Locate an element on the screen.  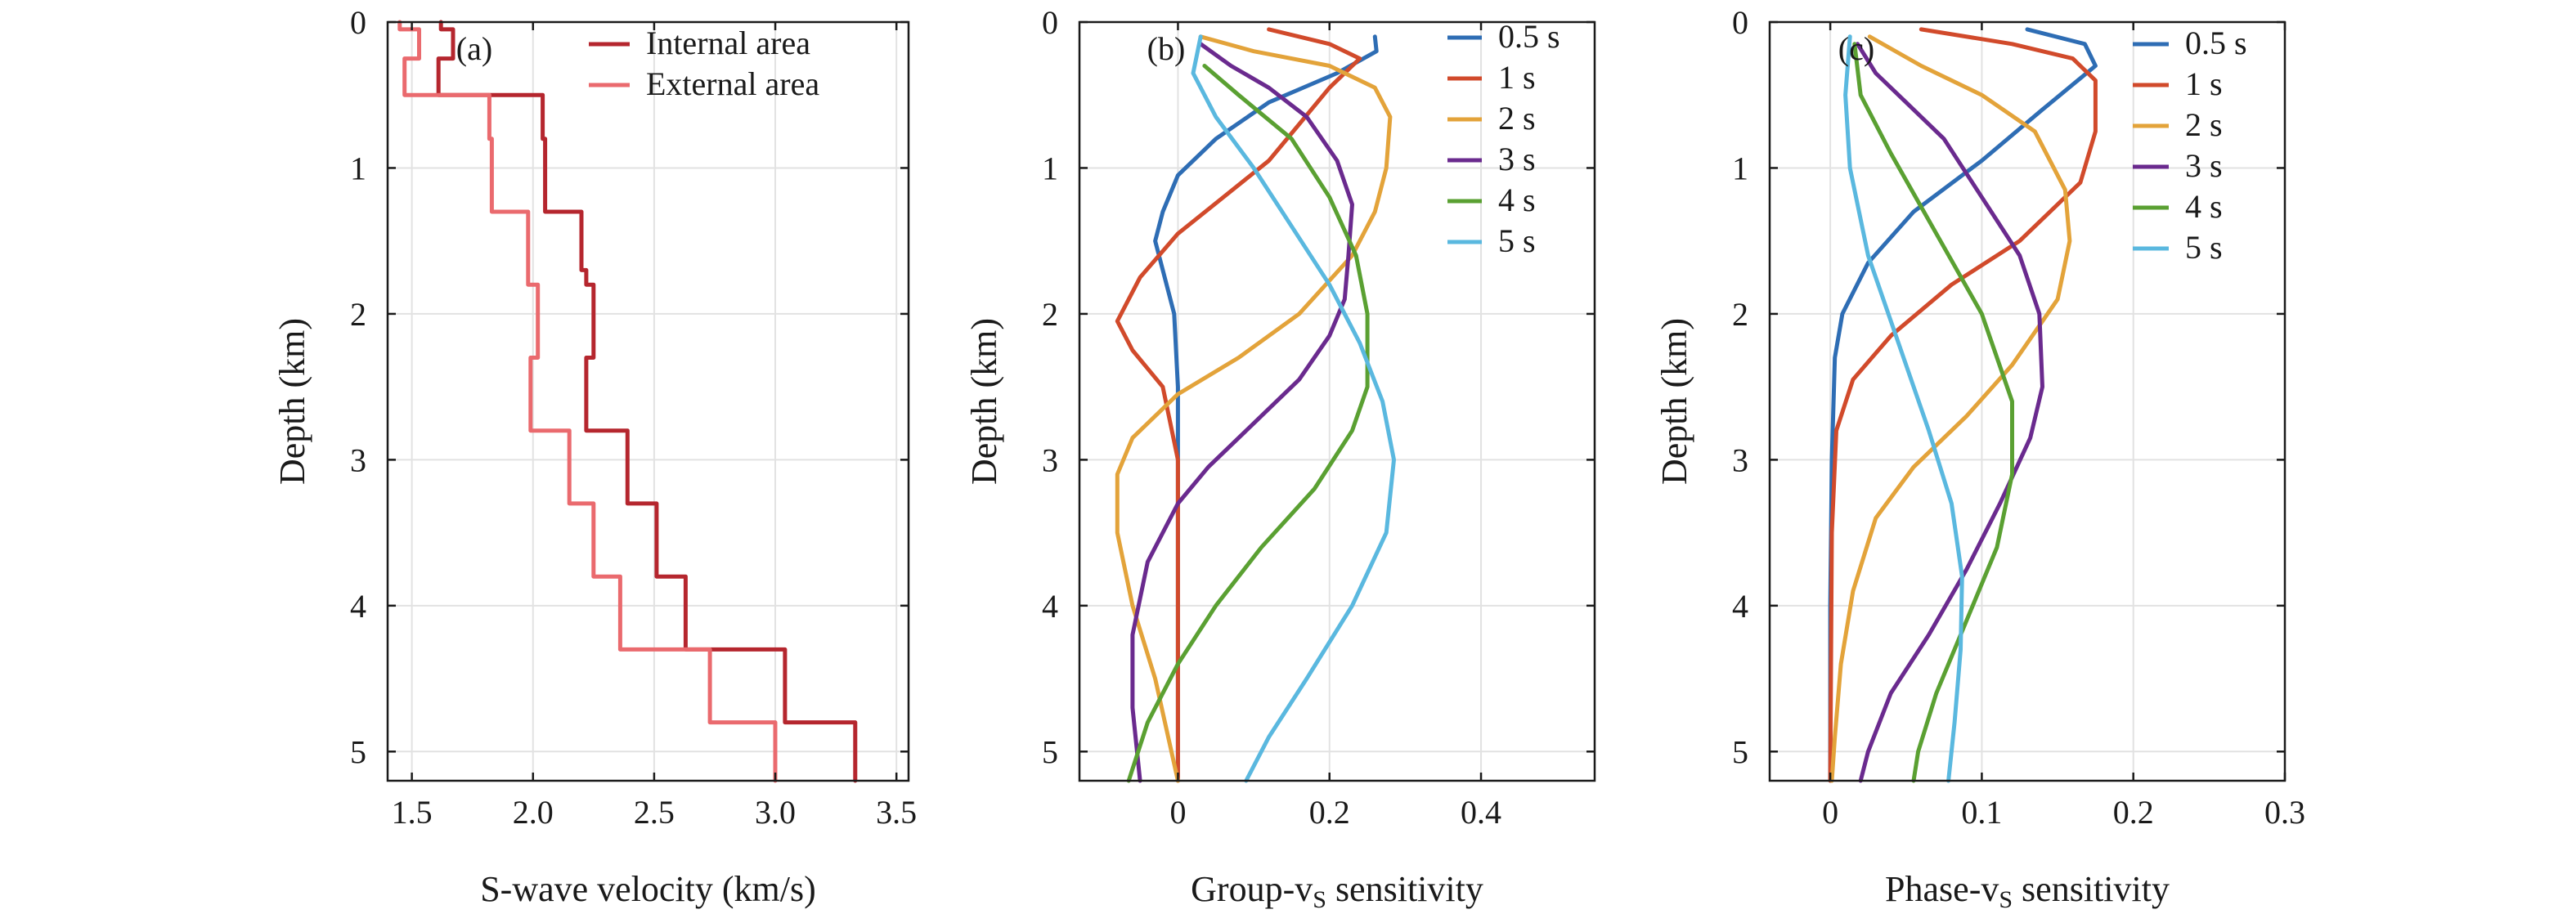
x-axis-label-main: Group-v is located at coordinates (1252, 889).